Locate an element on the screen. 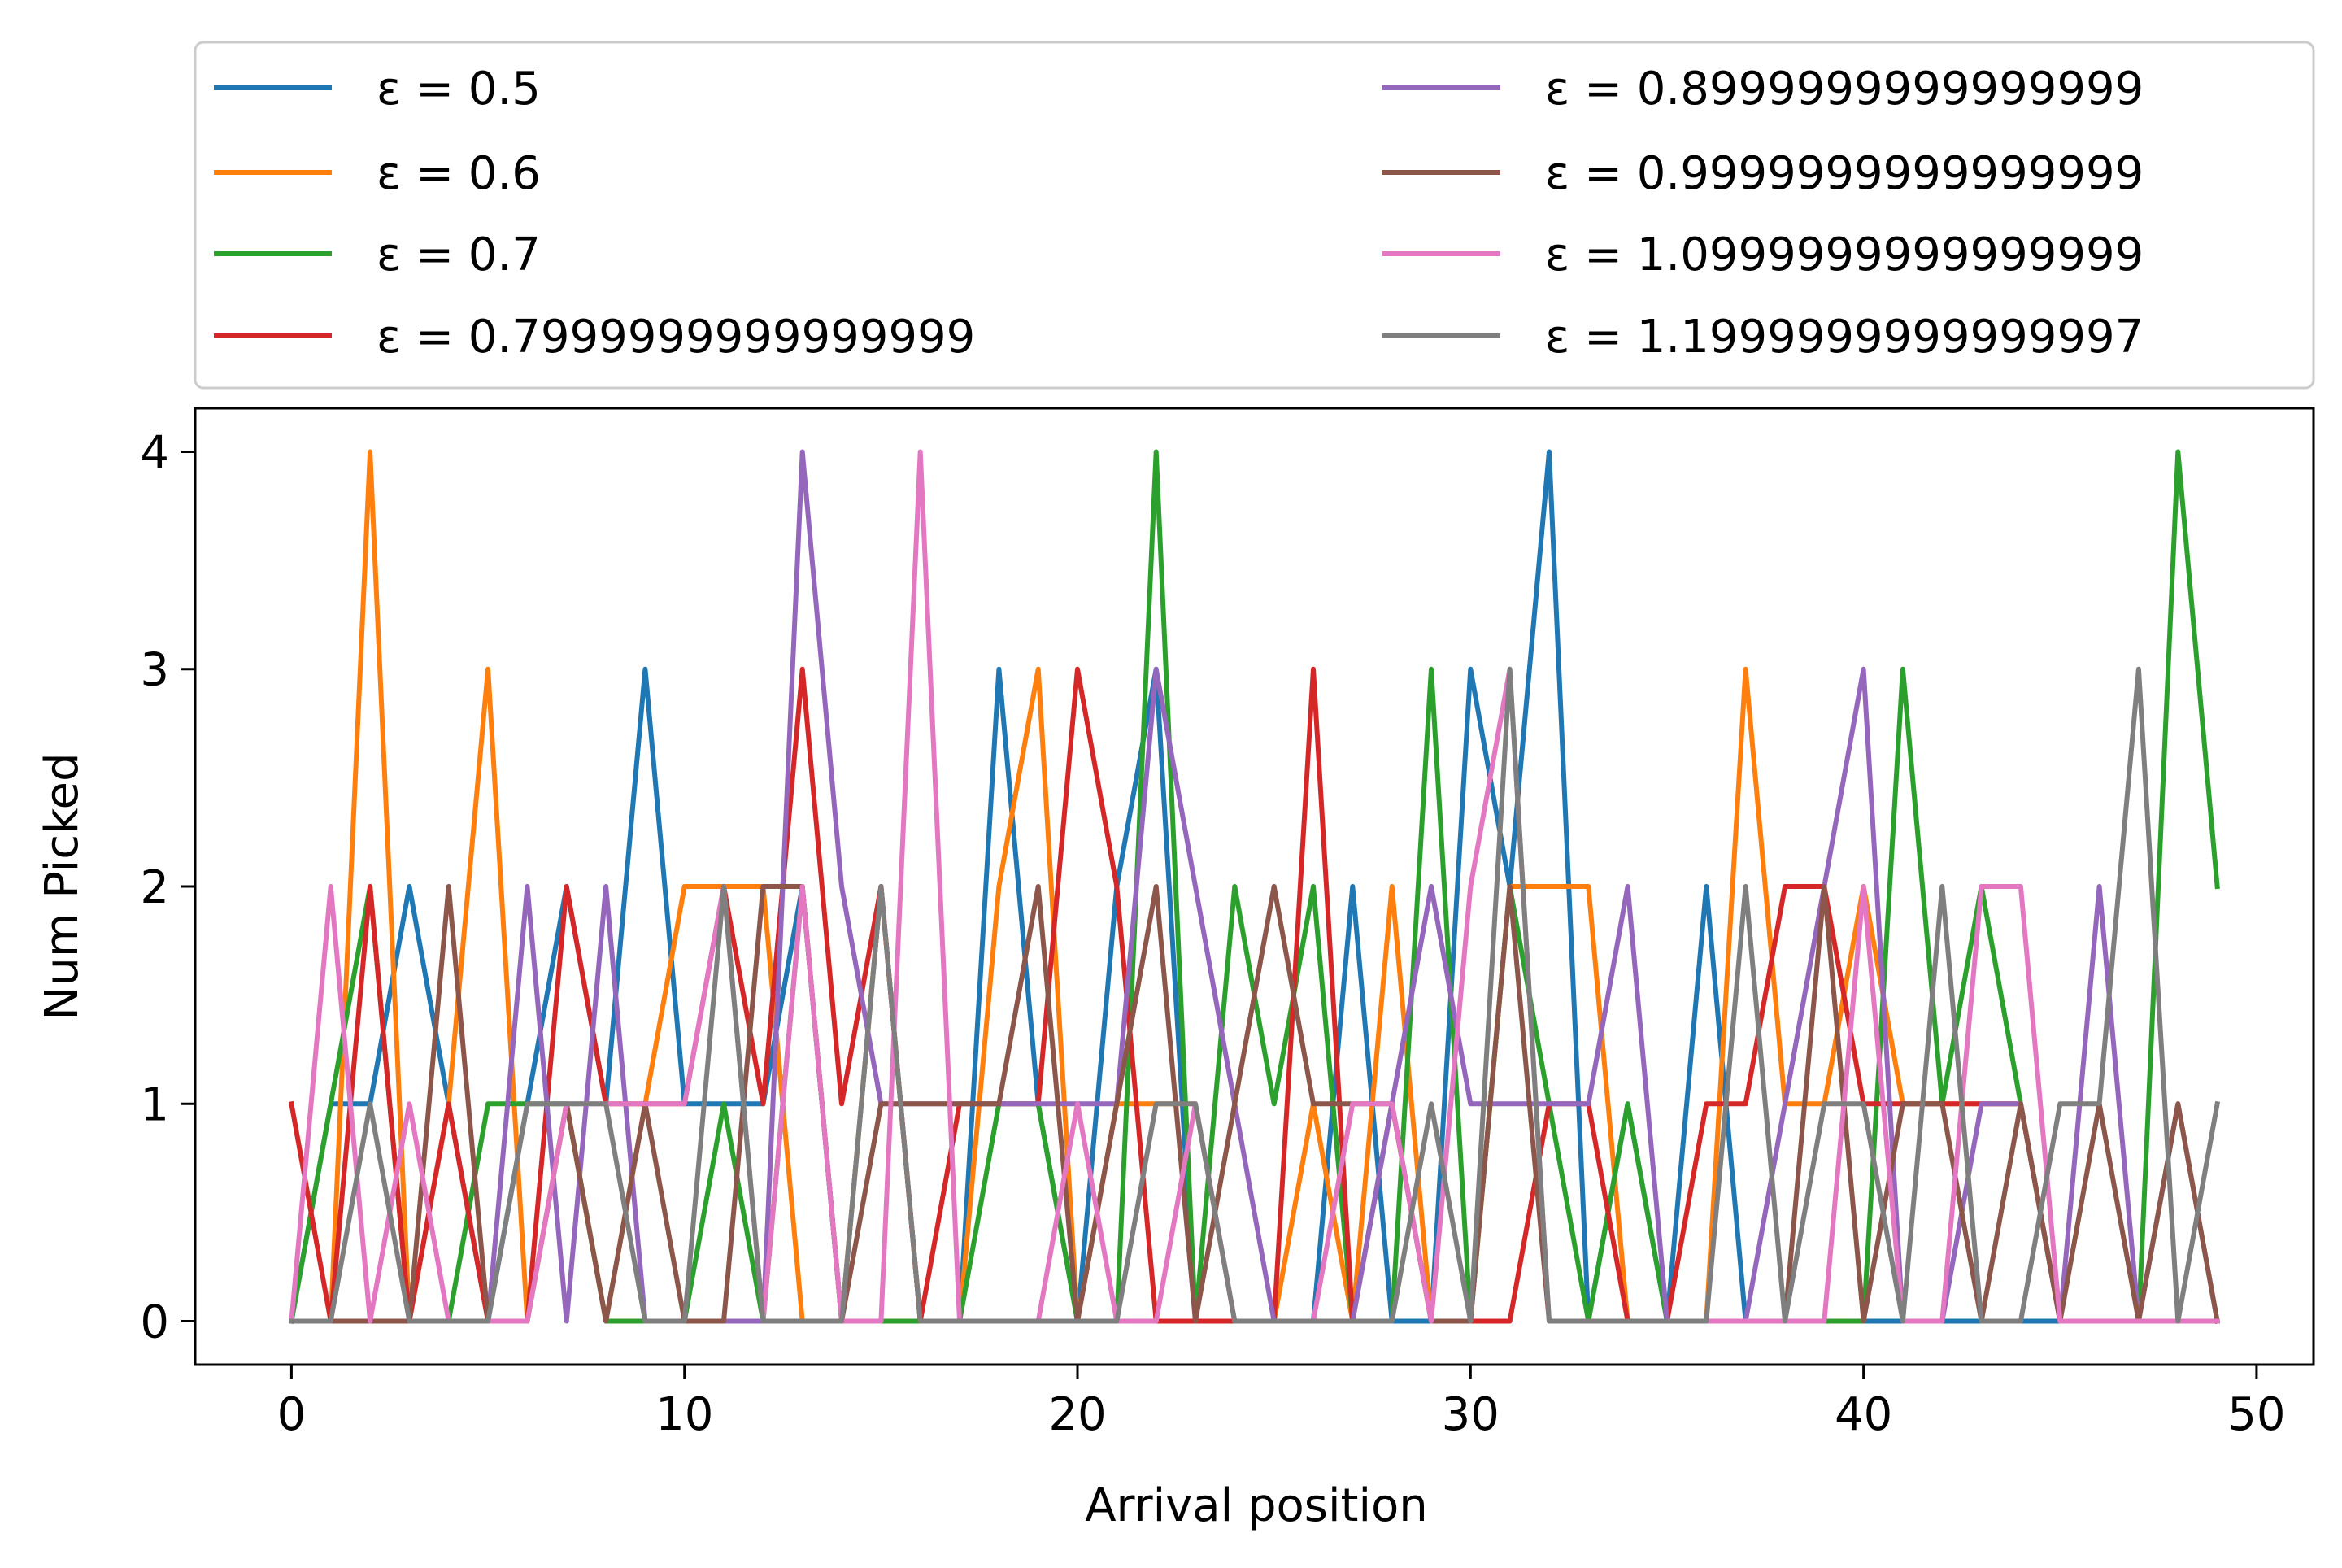  legend-label-2: ε = 0.6 is located at coordinates (459, 173).